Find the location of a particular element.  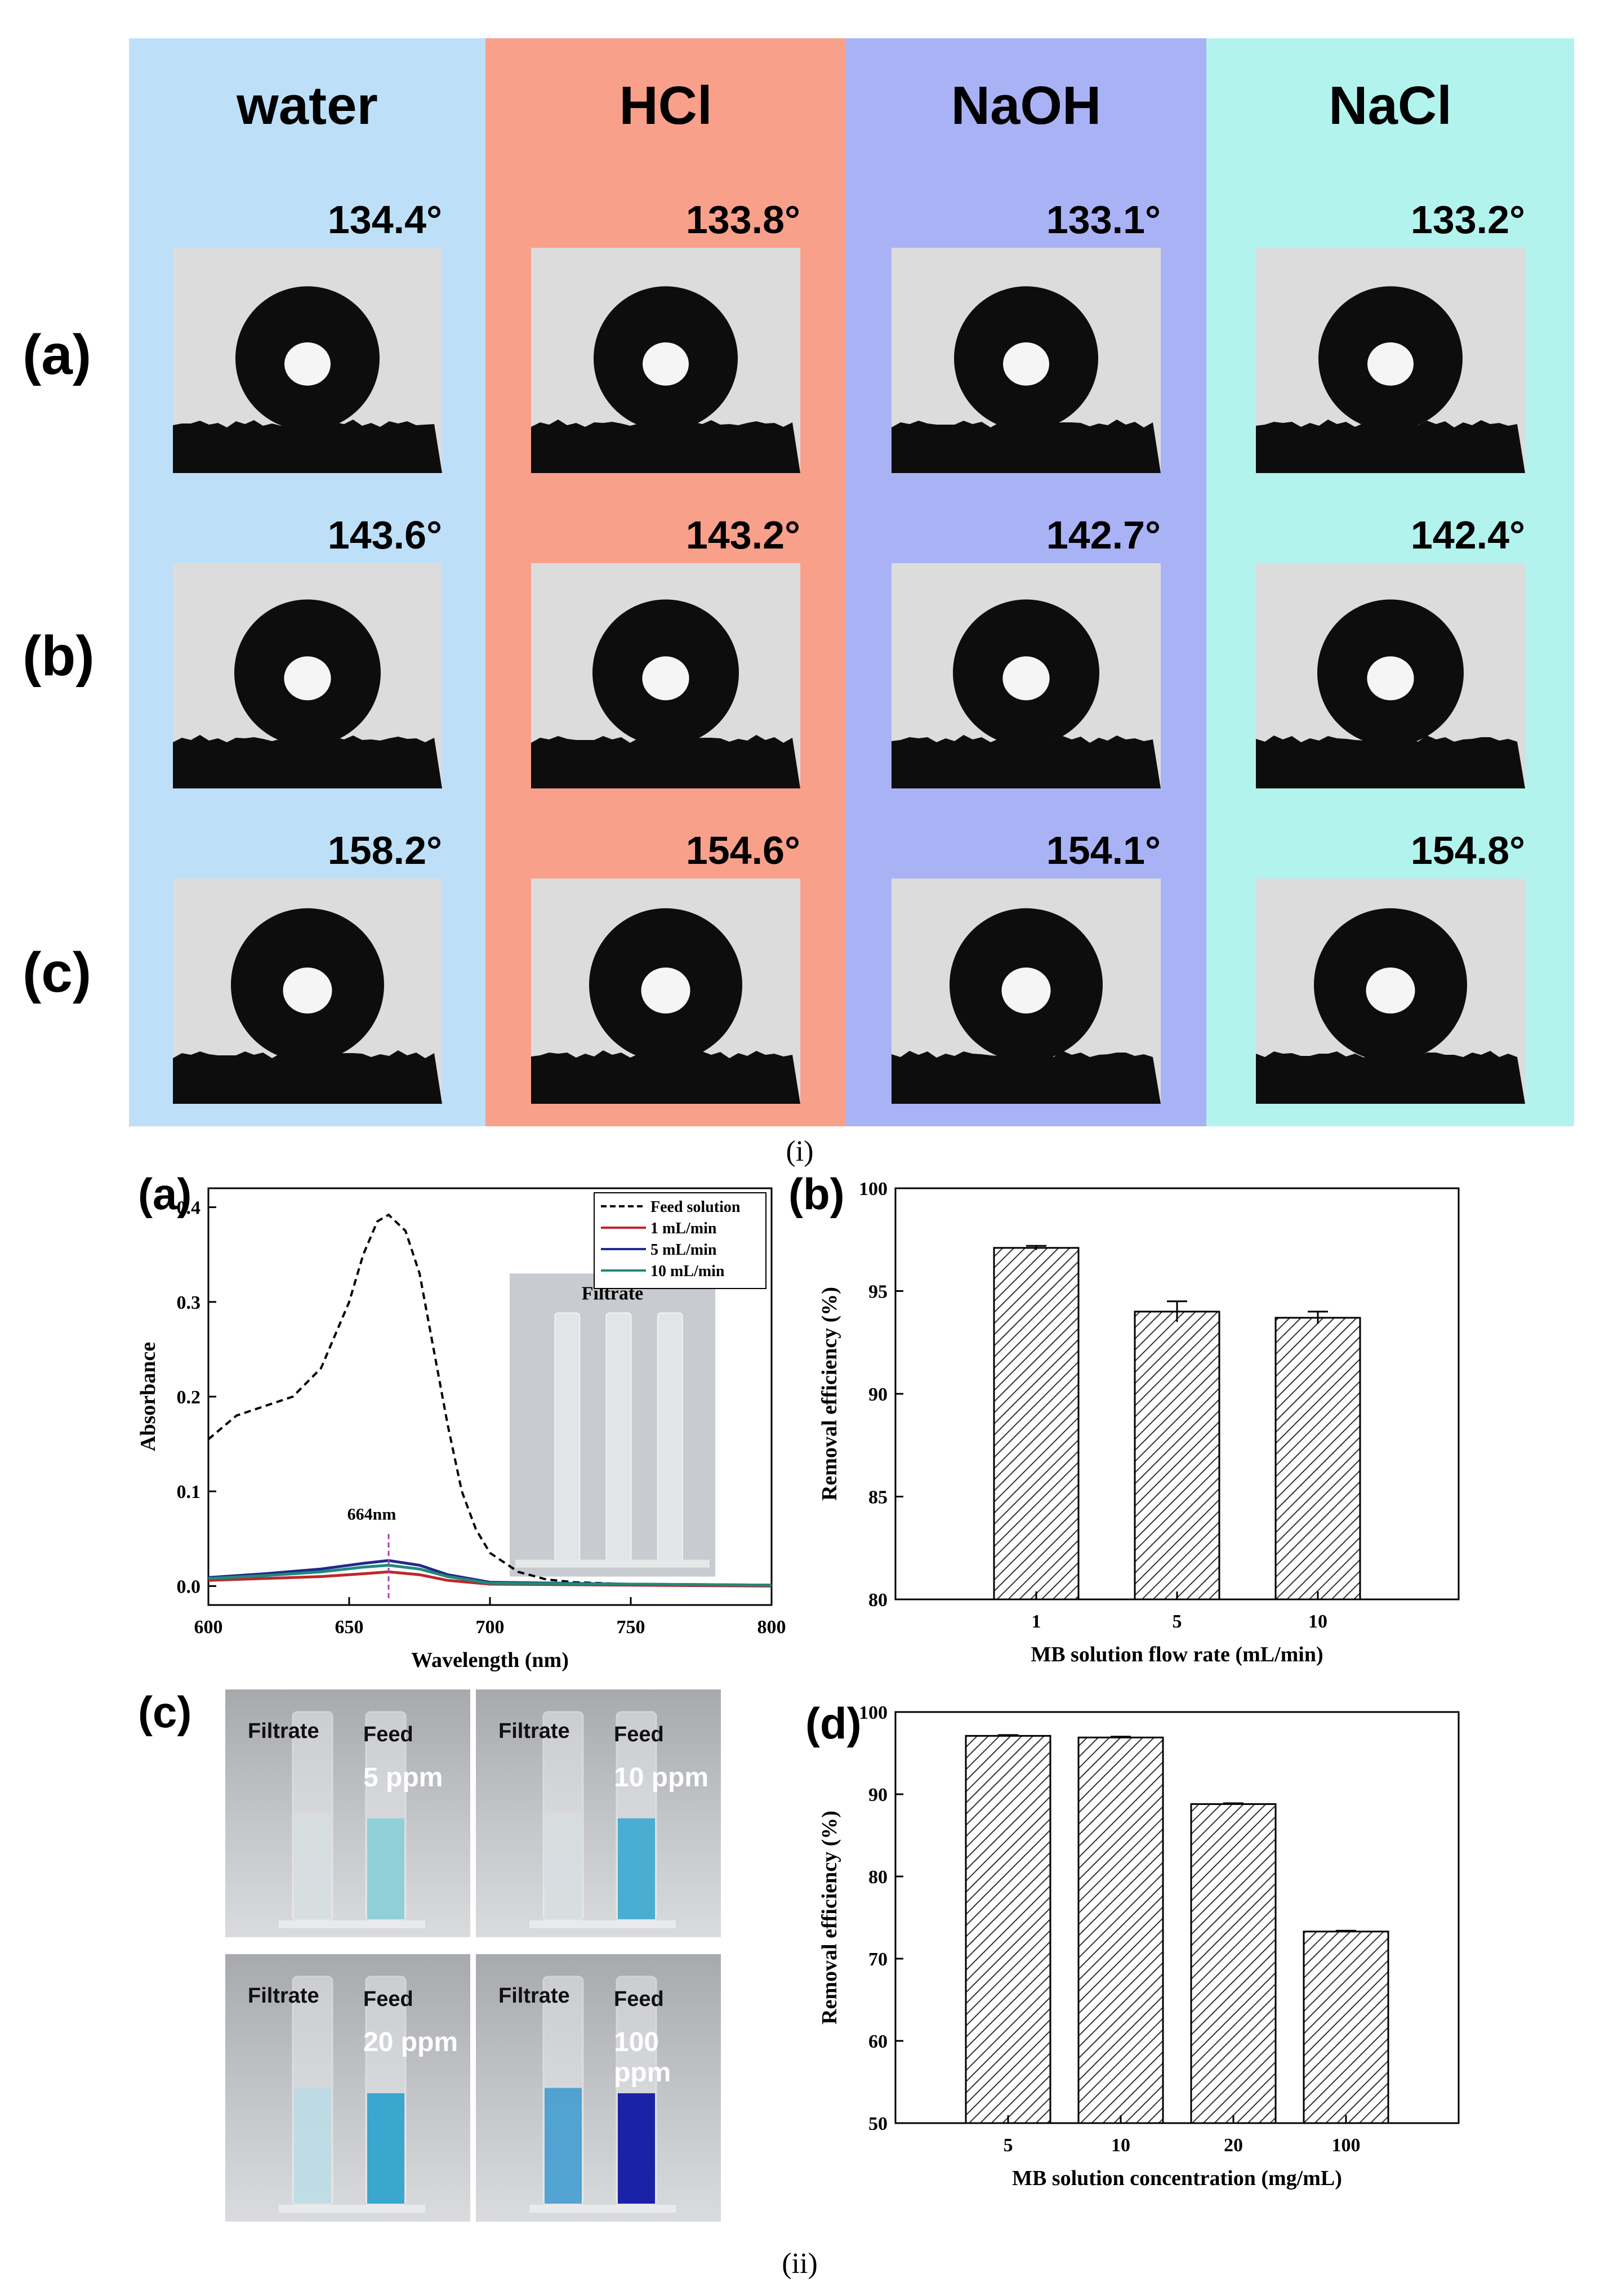

contact-angle-value: 154.1° is located at coordinates (1103, 850).